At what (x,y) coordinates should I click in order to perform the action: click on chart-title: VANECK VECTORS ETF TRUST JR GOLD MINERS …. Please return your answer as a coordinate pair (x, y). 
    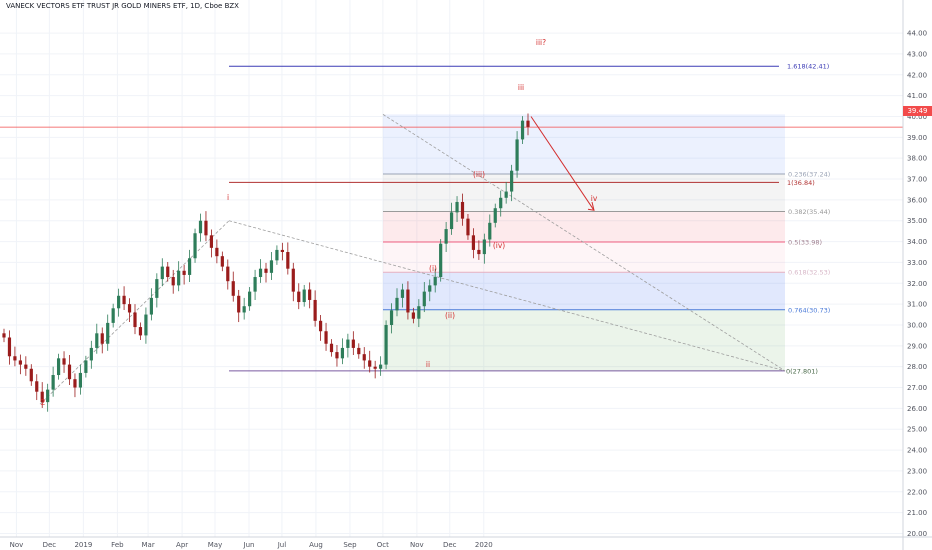
    Looking at the image, I should click on (122, 6).